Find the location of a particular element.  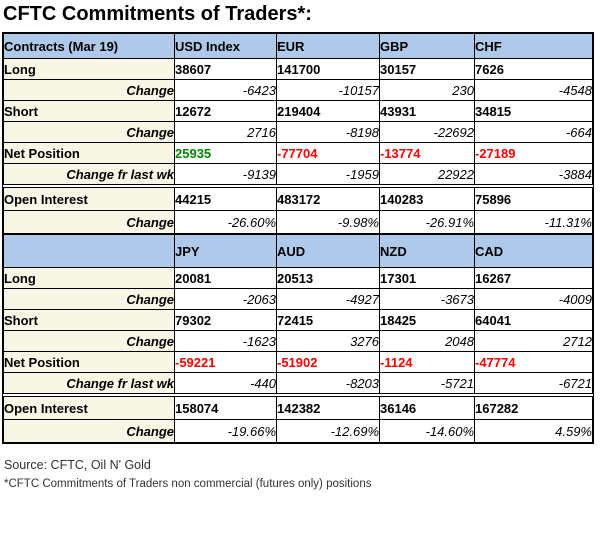

net-position-value: -1124 is located at coordinates (427, 362).